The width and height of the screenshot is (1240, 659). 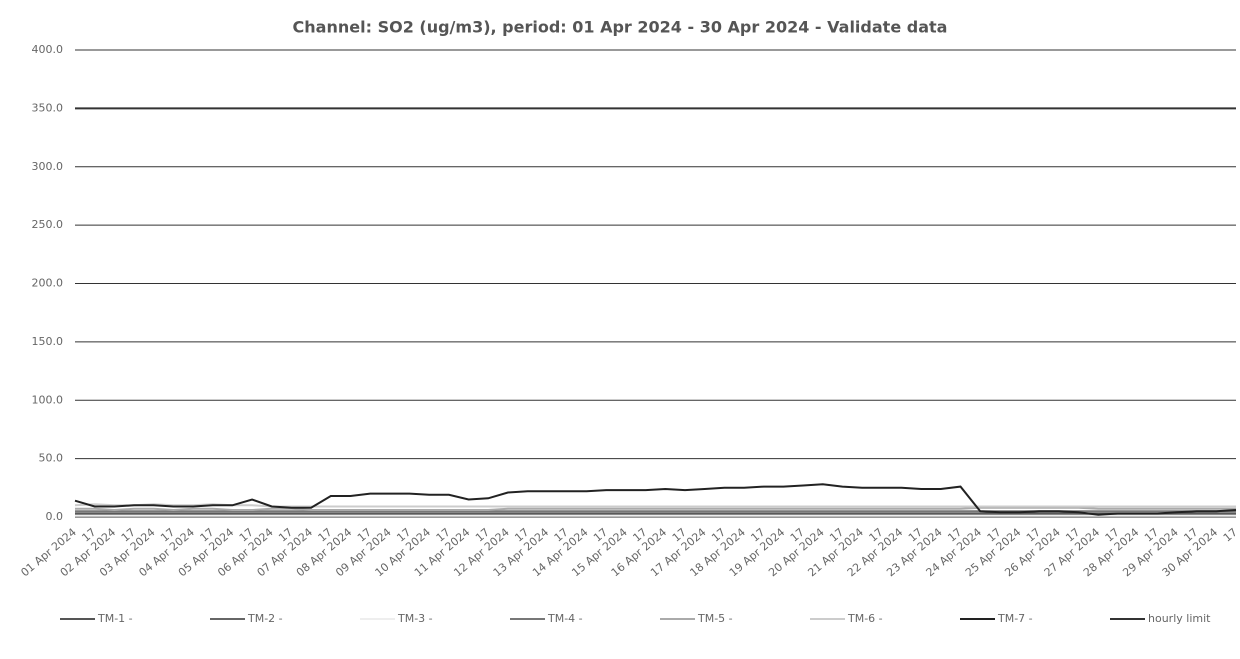 I want to click on y-tick-label: 0.0, so click(x=55, y=516).